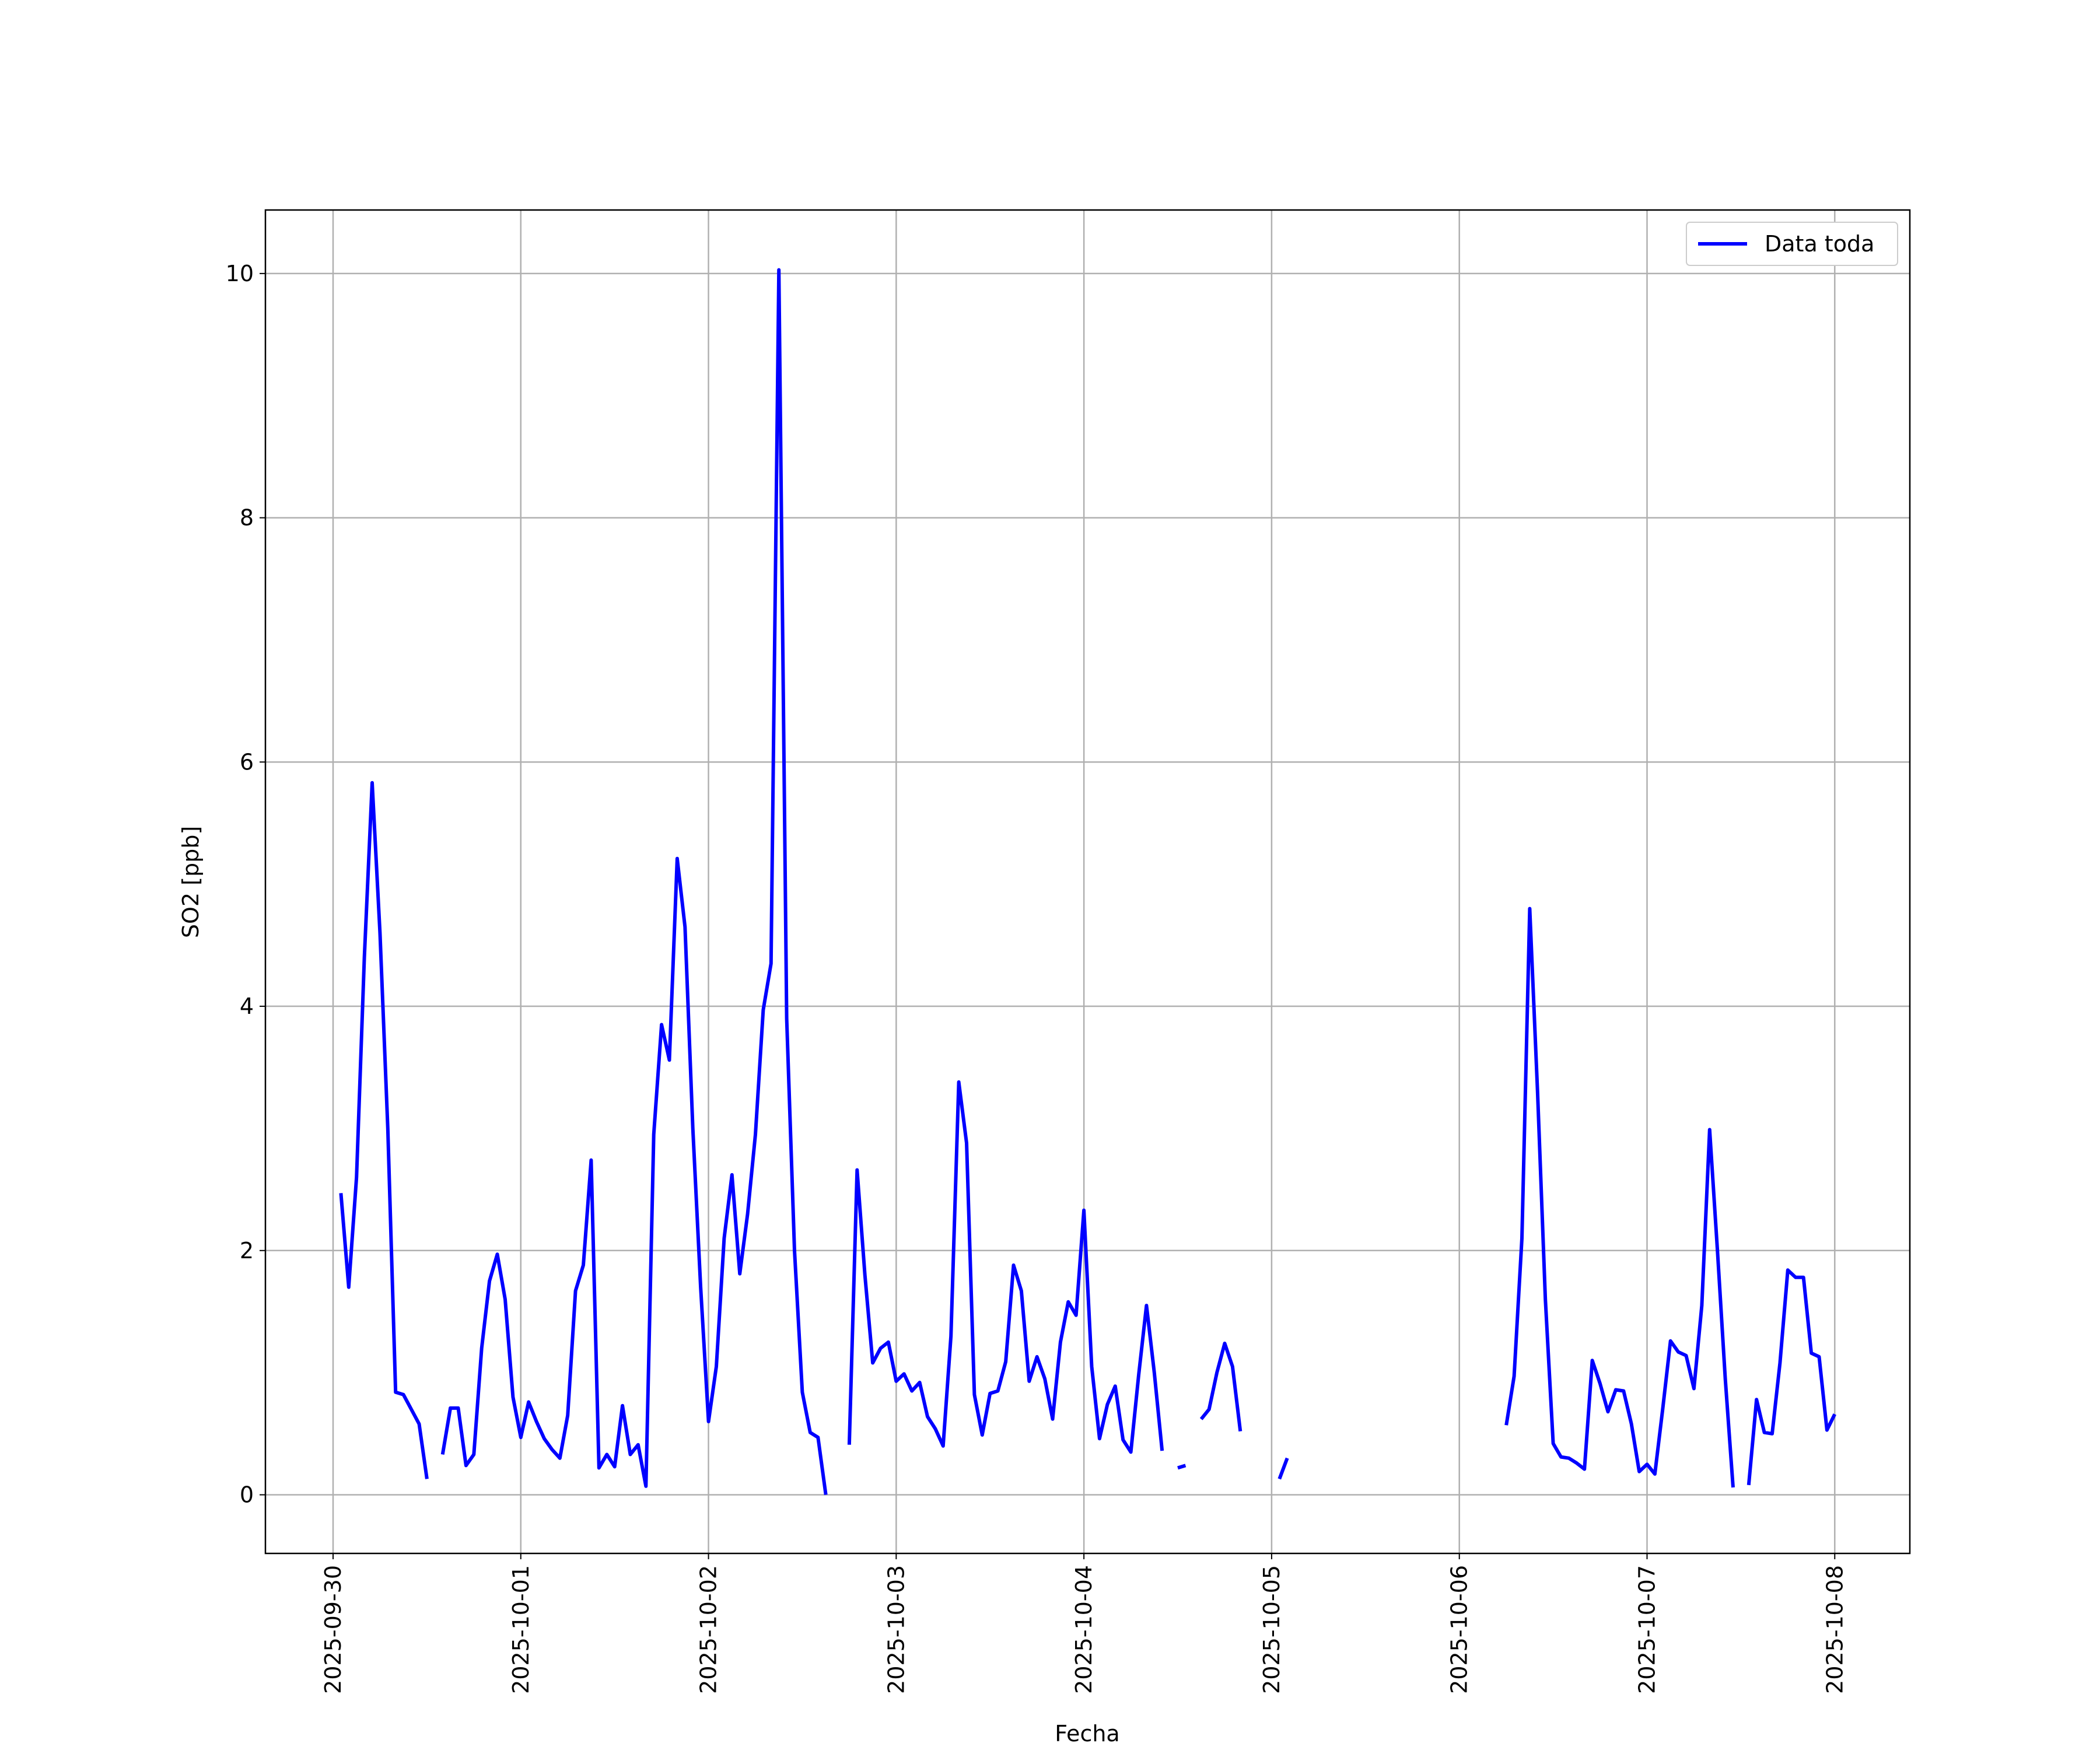 Image resolution: width=2100 pixels, height=1750 pixels. What do you see at coordinates (896, 1629) in the screenshot?
I see `x-tick-label: 2025-10-03` at bounding box center [896, 1629].